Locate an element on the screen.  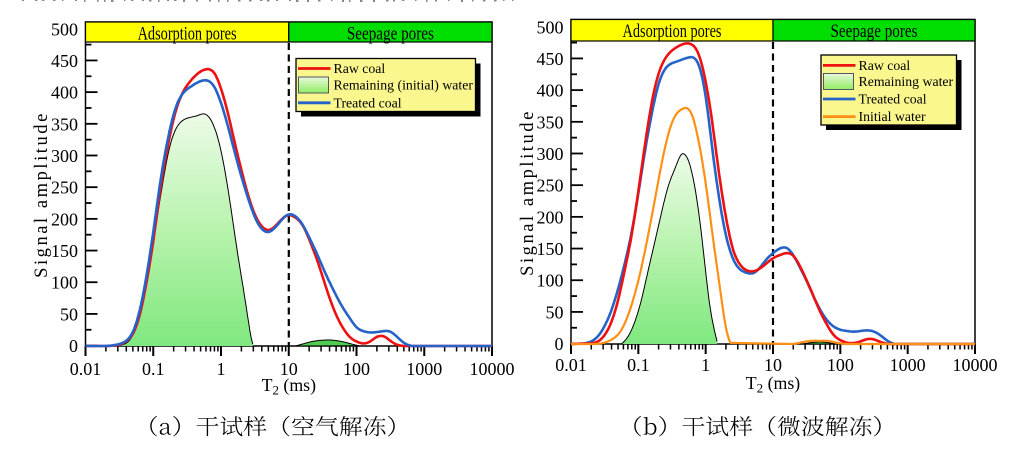
svg-text: Remaining (initial) water is located at coordinates (404, 86).